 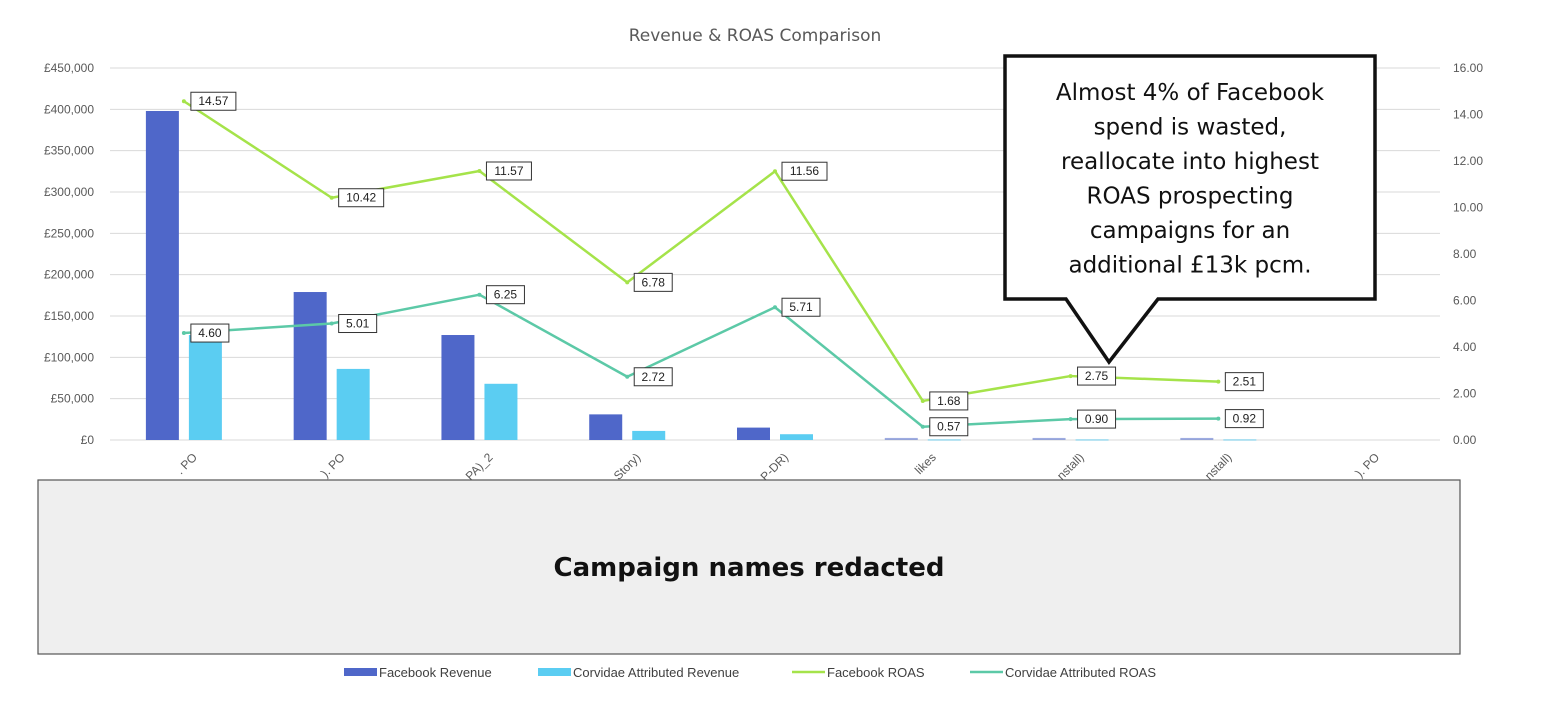 I want to click on data-label: 5.71, so click(x=801, y=307).